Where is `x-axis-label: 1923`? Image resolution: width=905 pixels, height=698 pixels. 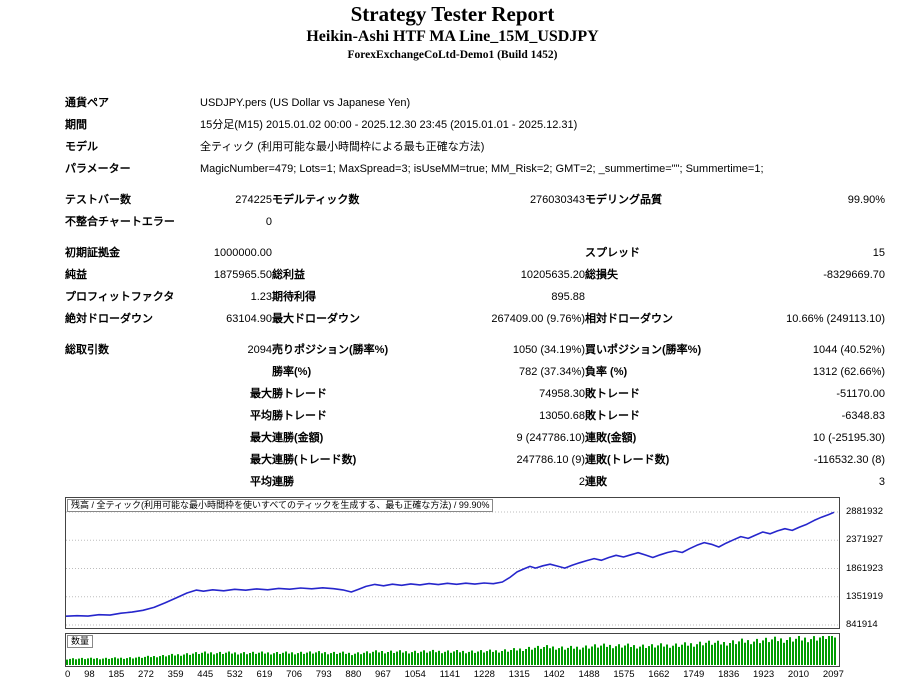 x-axis-label: 1923 is located at coordinates (764, 674).